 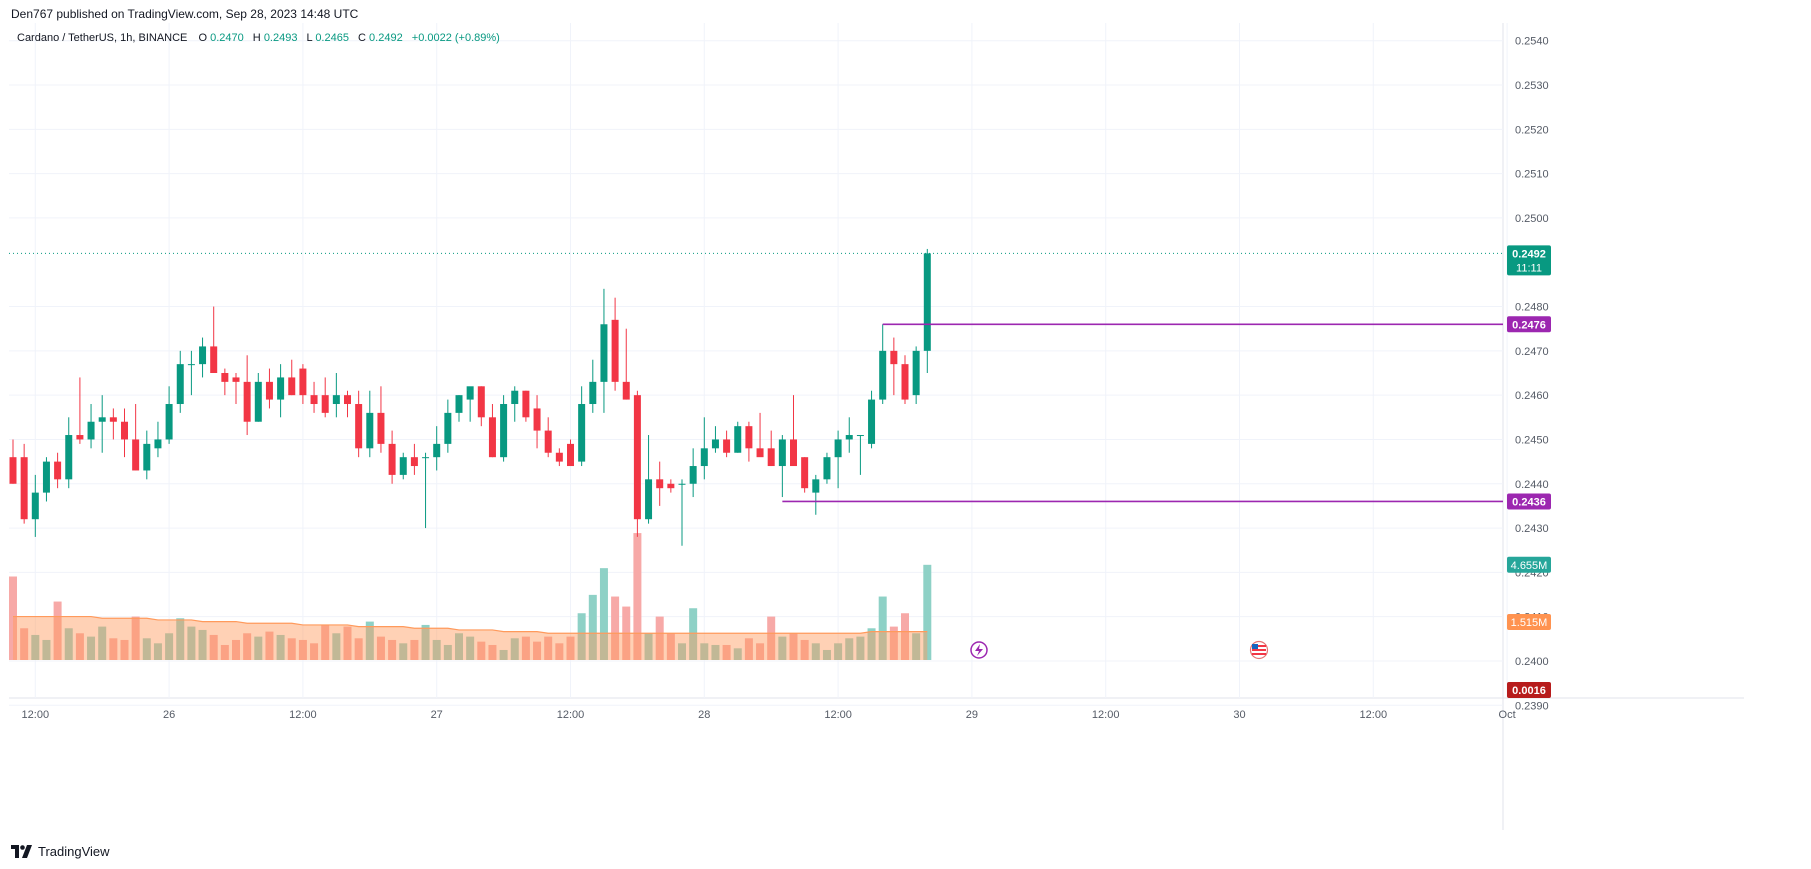 What do you see at coordinates (979, 650) in the screenshot?
I see `event-lightning-icon` at bounding box center [979, 650].